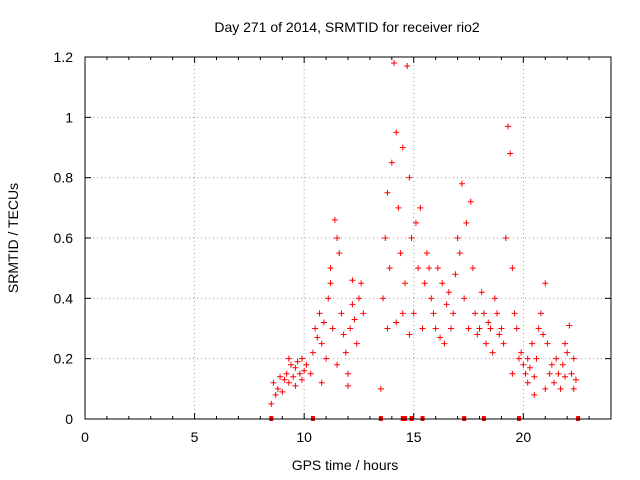  I want to click on y-tick-label: 0.4, so click(64, 298).